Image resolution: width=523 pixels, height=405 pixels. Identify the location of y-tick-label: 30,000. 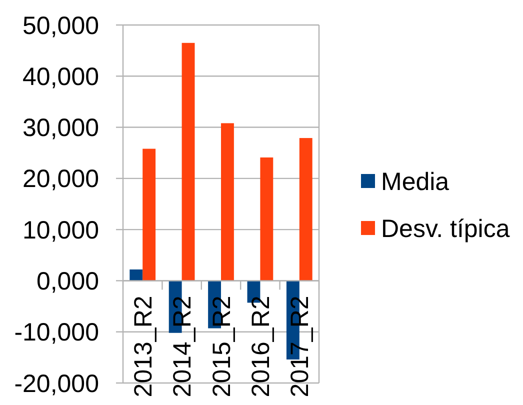
(60, 128).